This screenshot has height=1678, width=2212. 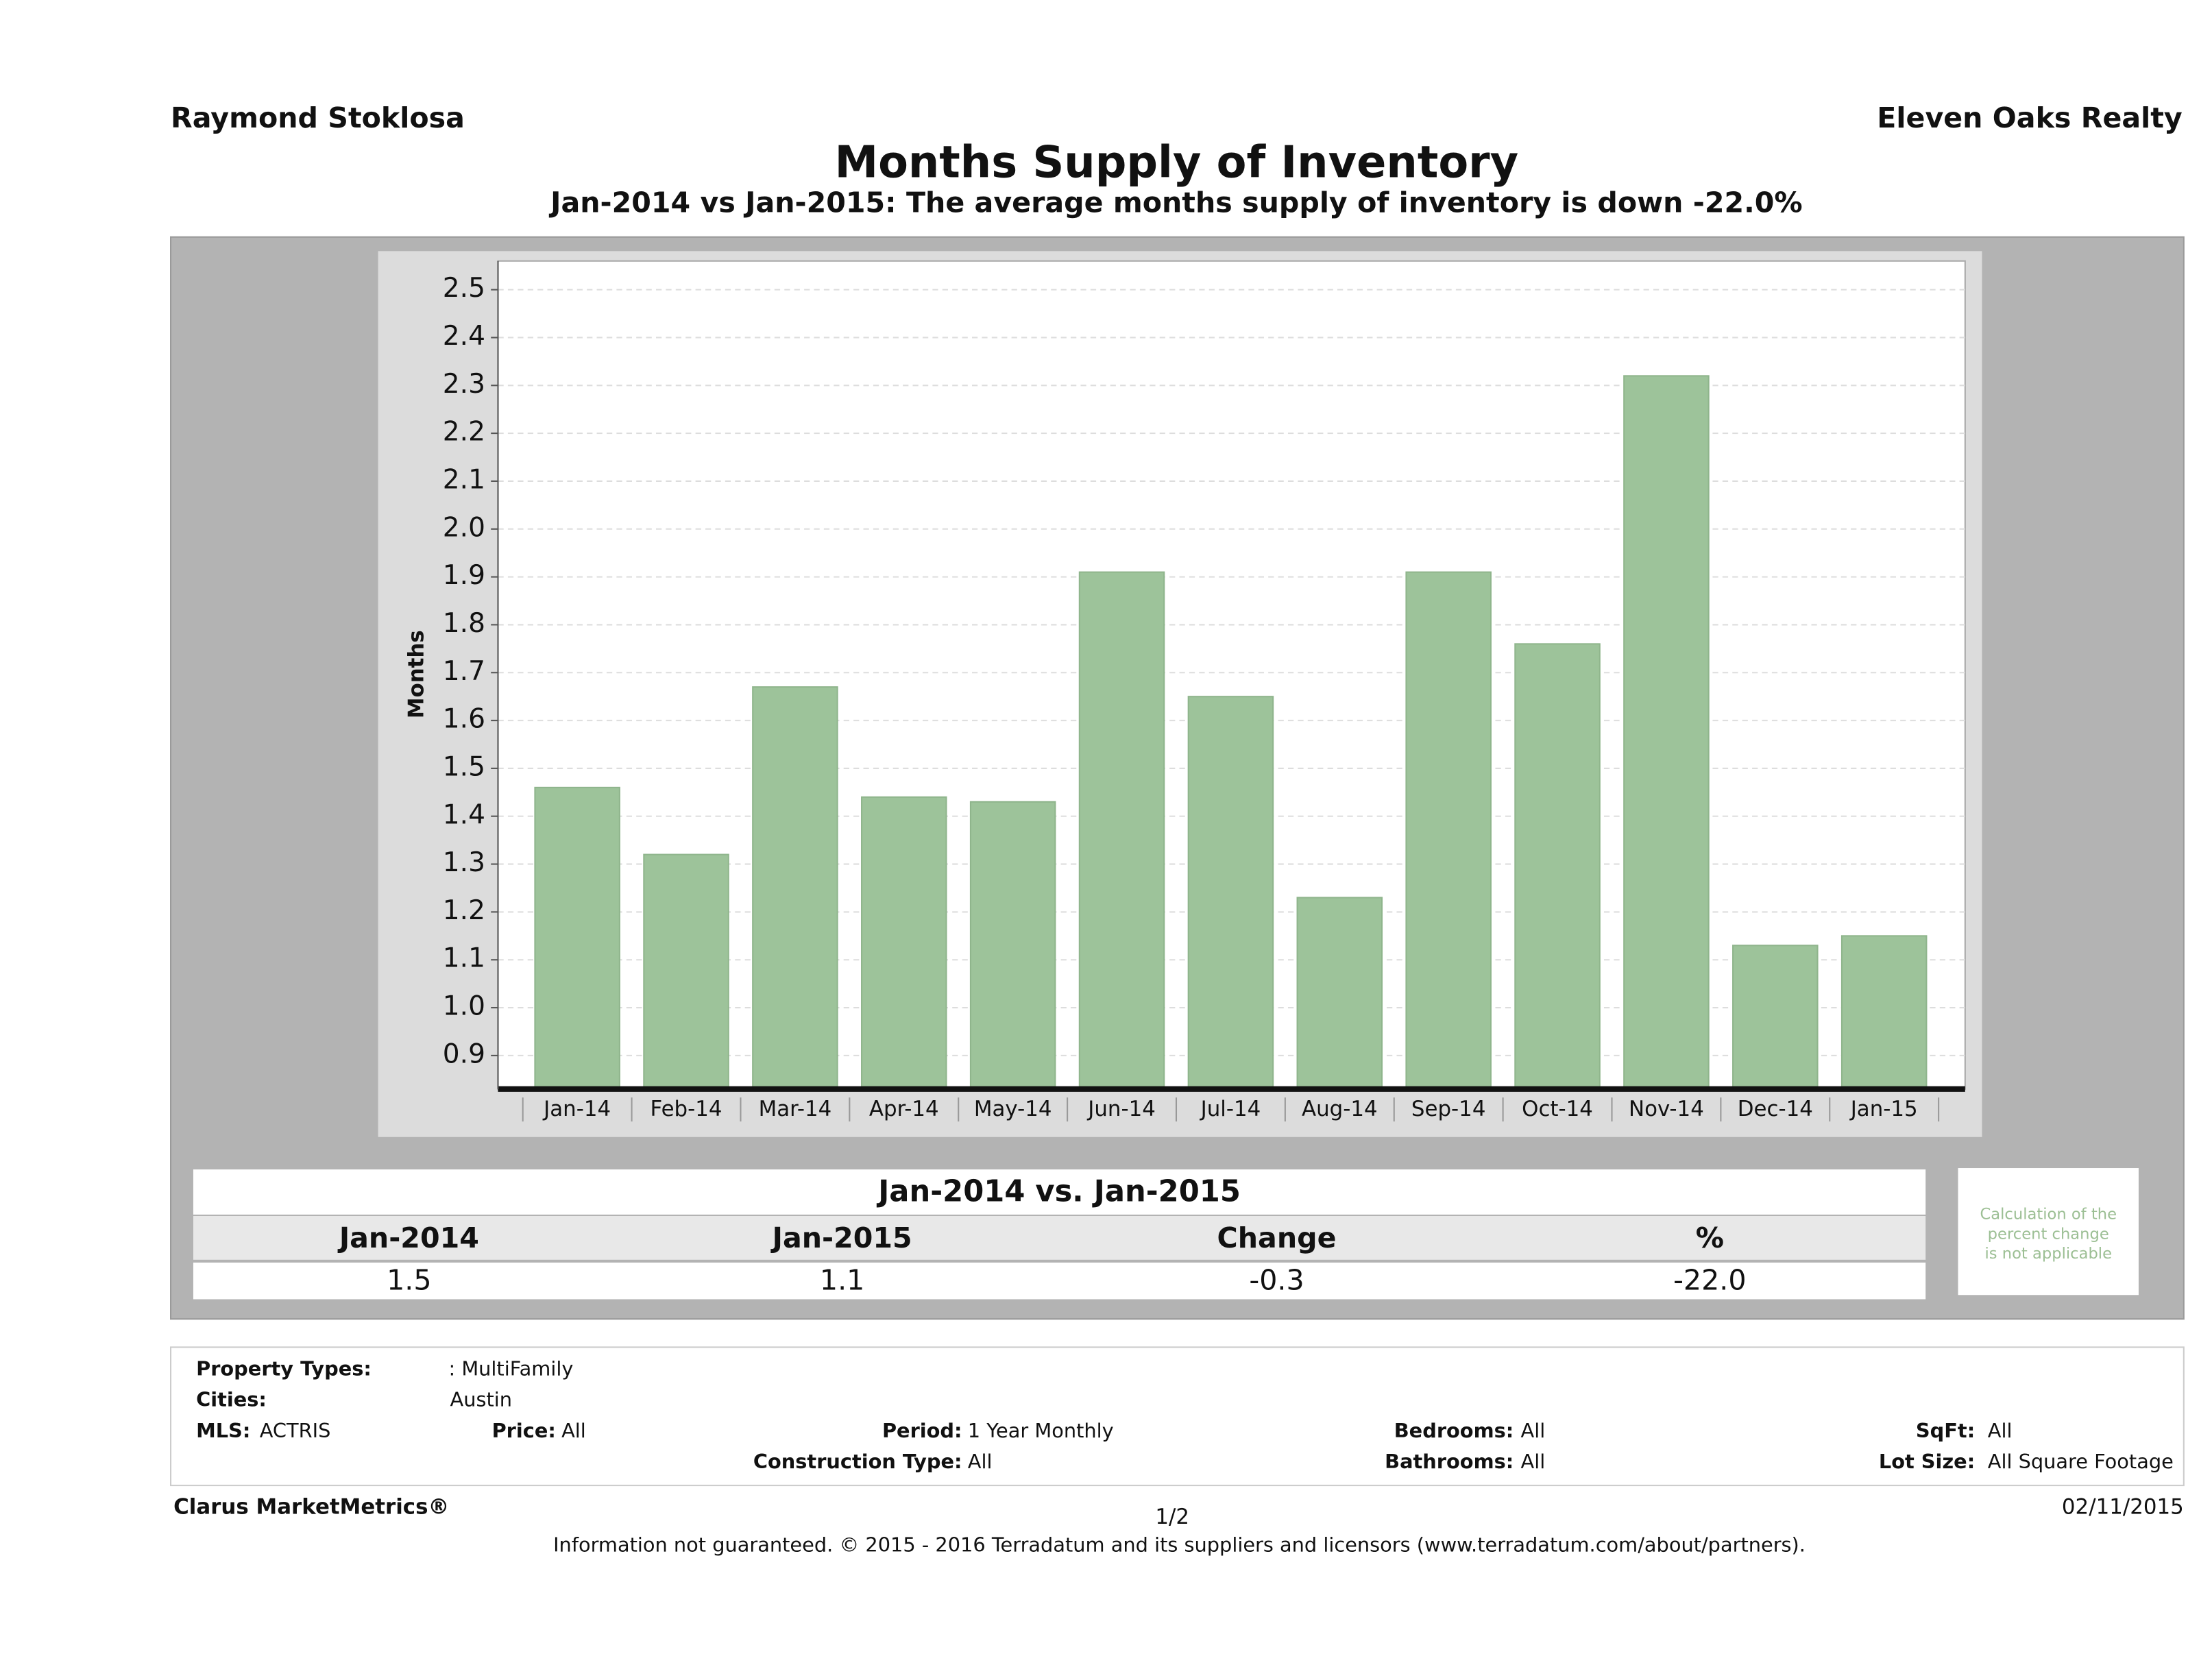 What do you see at coordinates (1884, 1109) in the screenshot?
I see `x-tick-label: Jan-15` at bounding box center [1884, 1109].